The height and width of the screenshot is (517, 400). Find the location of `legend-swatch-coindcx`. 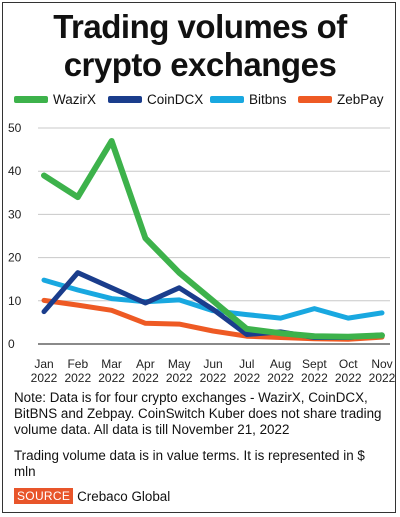

legend-swatch-coindcx is located at coordinates (125, 99).